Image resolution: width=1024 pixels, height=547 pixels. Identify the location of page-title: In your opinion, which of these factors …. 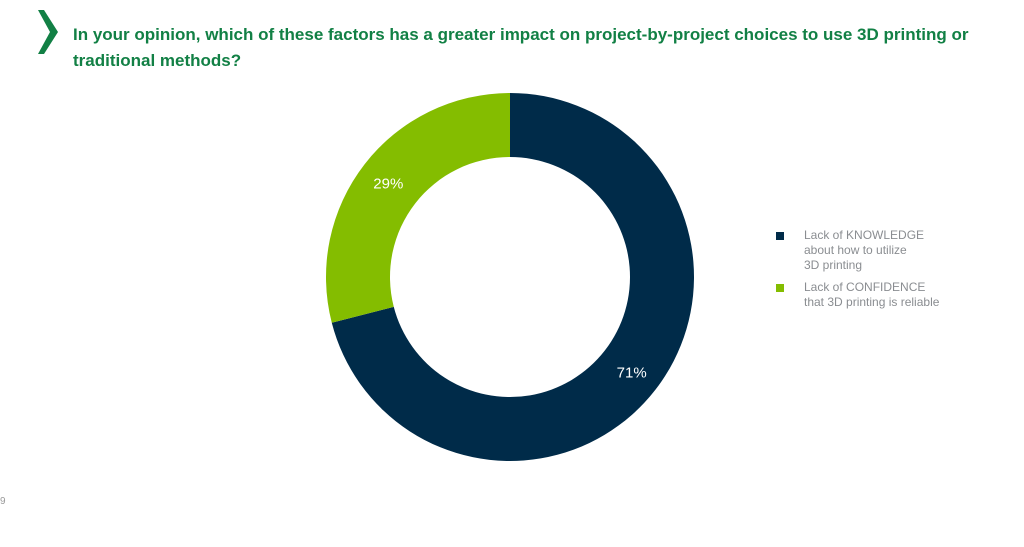
(521, 47).